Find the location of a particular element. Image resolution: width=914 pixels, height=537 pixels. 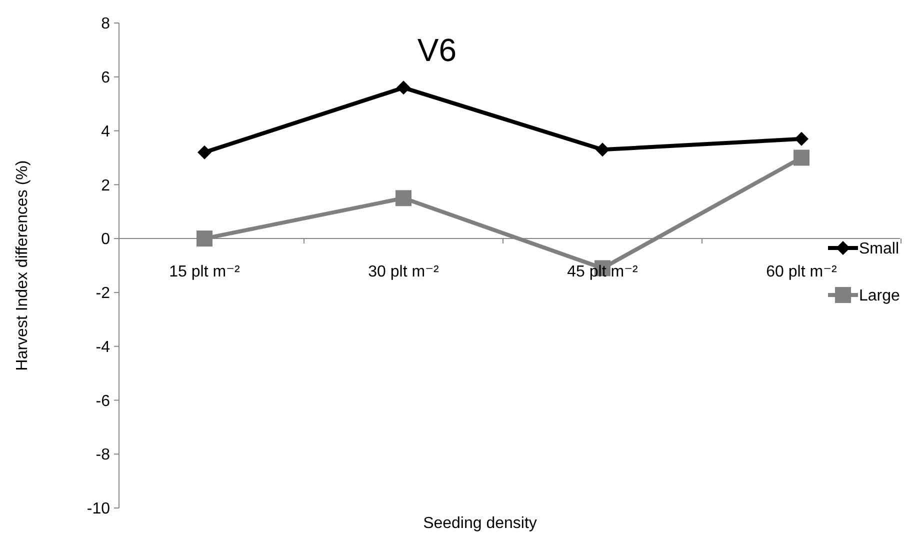

x-tick-label: 15 plt m⁻² is located at coordinates (205, 272).